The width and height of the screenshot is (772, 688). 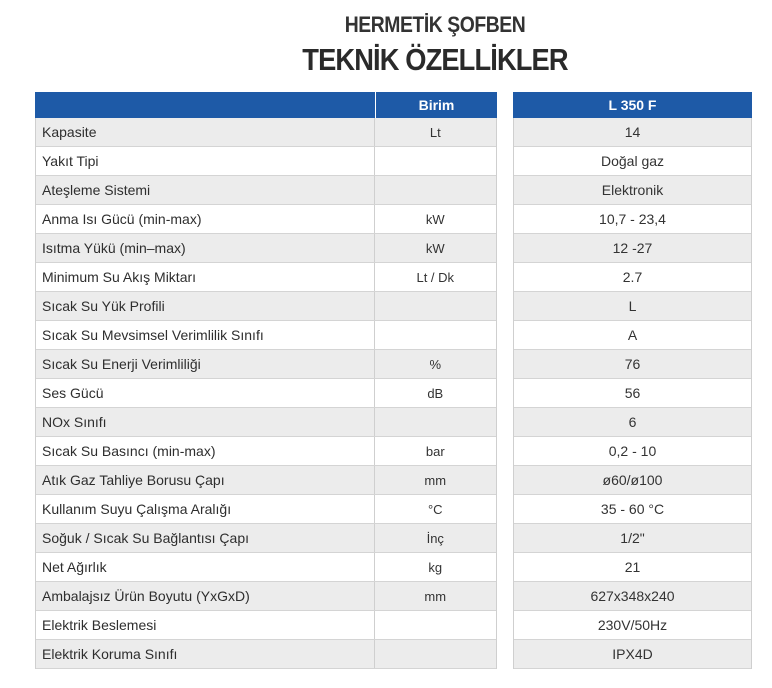 I want to click on table-row: 21, so click(x=632, y=567).